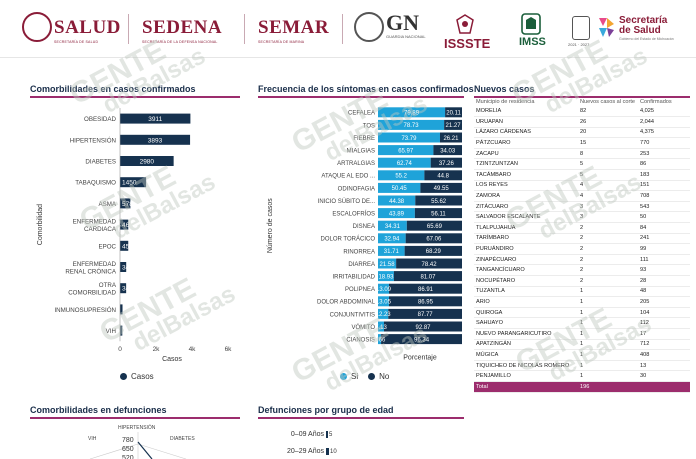  I want to click on imss-eagle-icon, so click(531, 24).